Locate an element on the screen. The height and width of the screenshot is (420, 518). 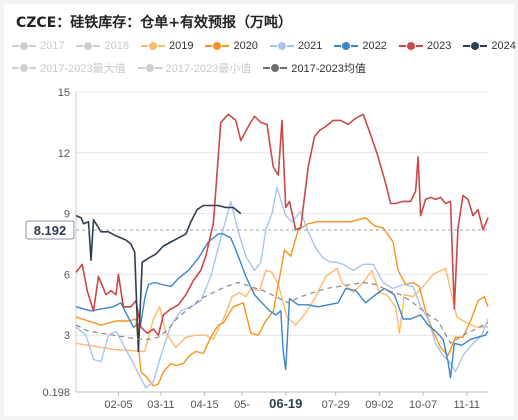
legend-item-2024: 2024 is located at coordinates (489, 46).